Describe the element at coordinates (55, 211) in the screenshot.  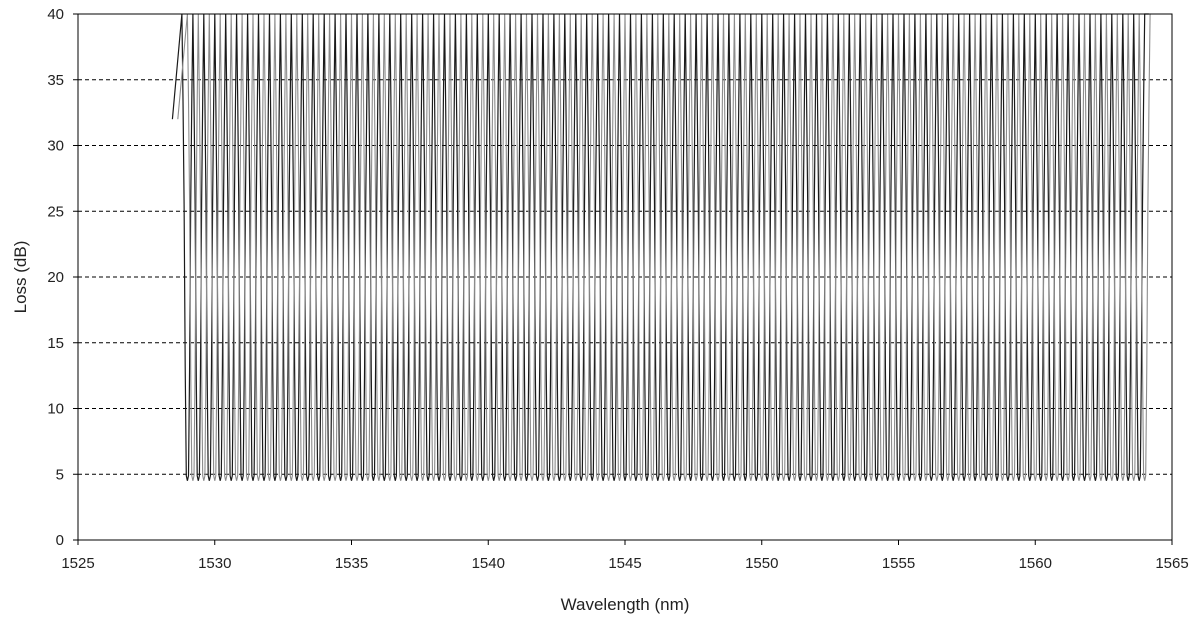
I see `y-tick-label: 25` at that location.